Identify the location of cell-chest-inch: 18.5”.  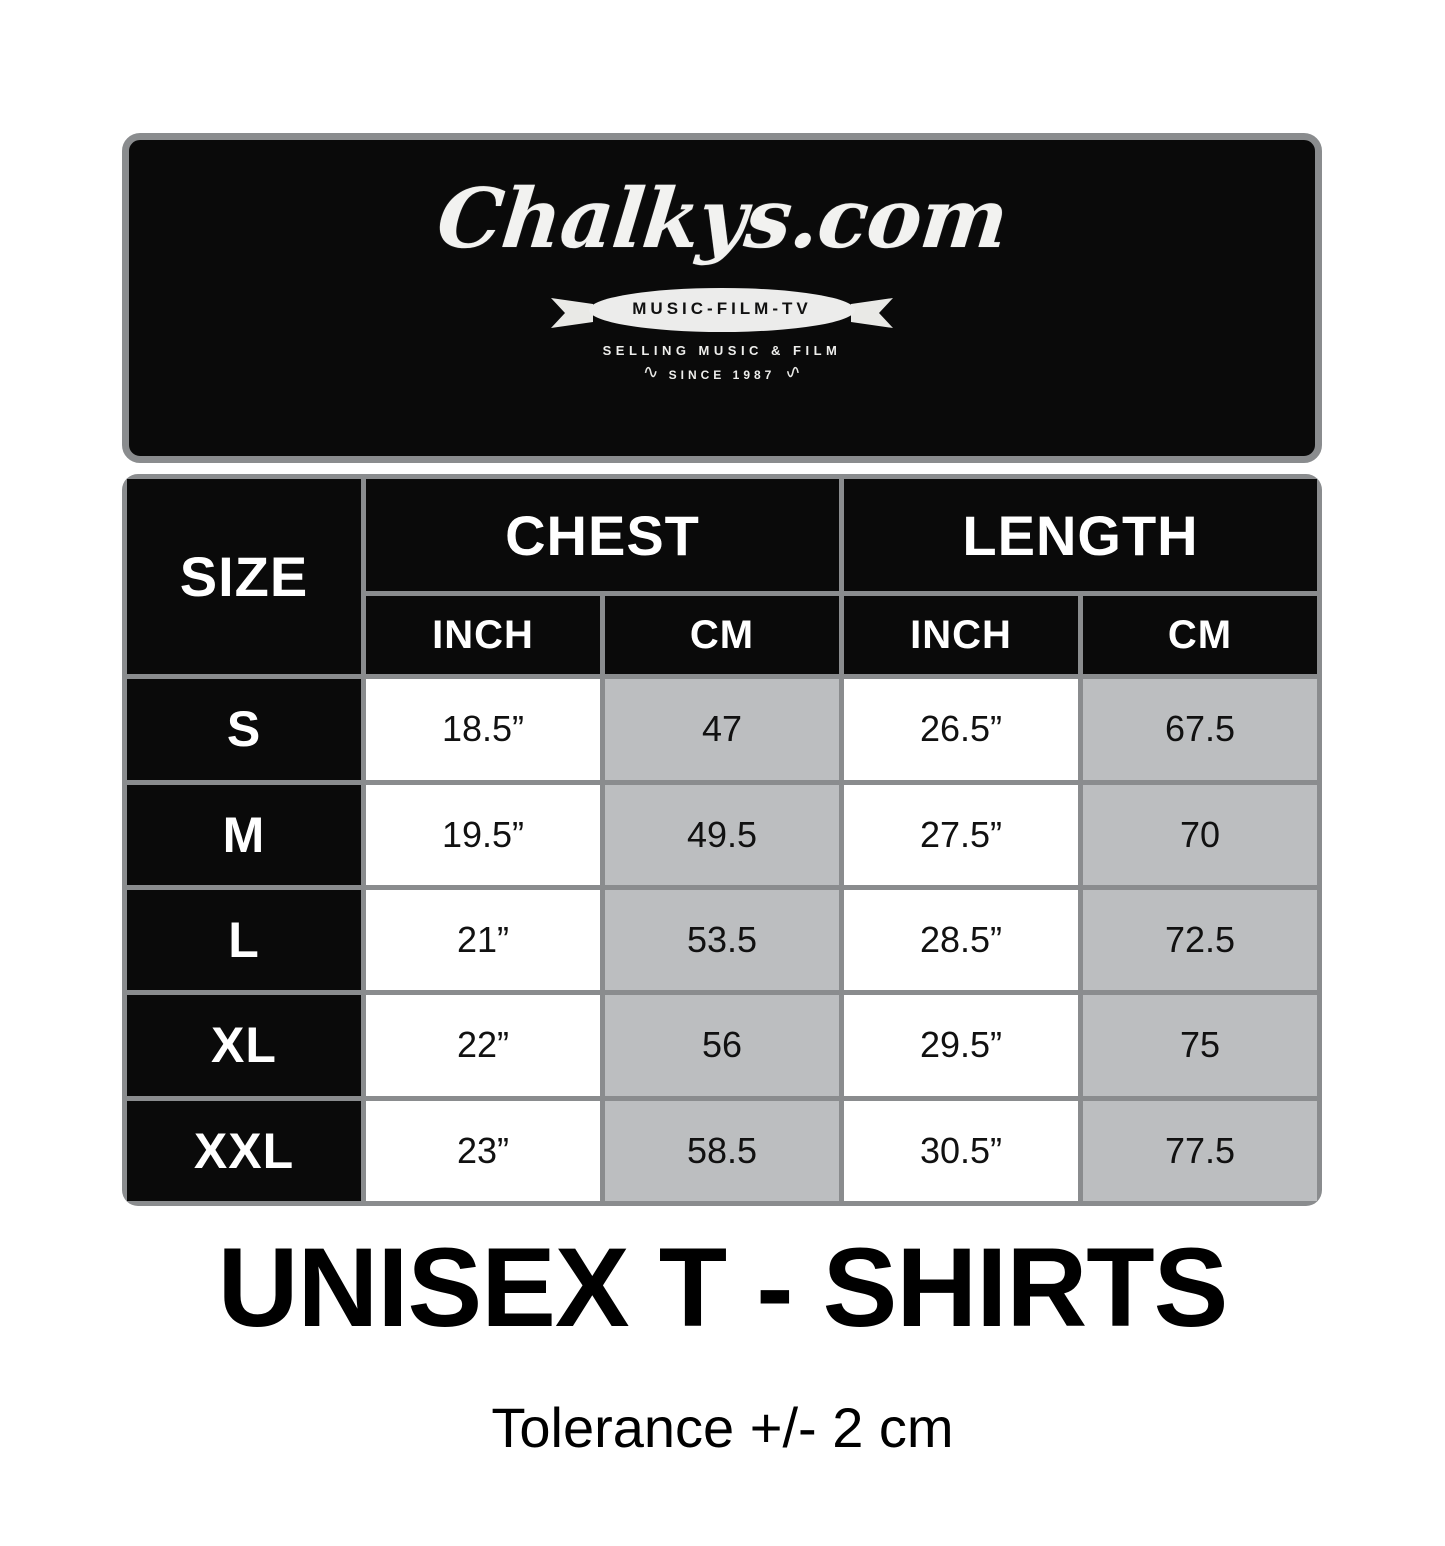
(483, 729).